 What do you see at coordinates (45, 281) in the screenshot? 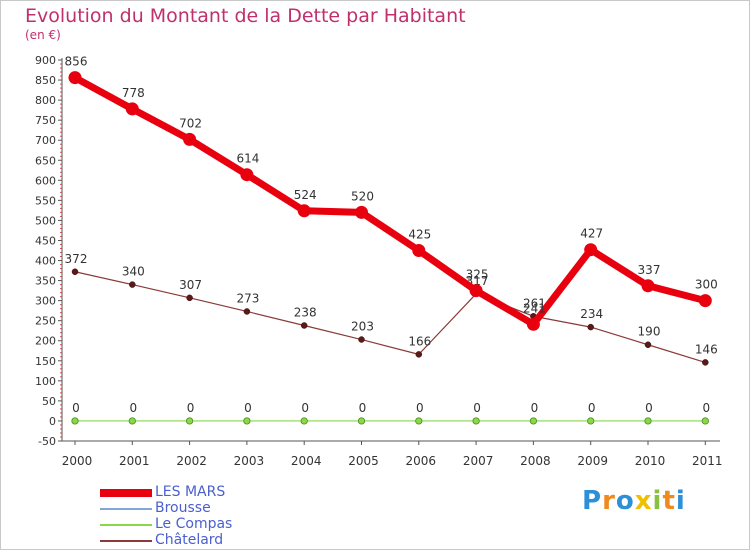
I see `y-tick-label: 350` at bounding box center [45, 281].